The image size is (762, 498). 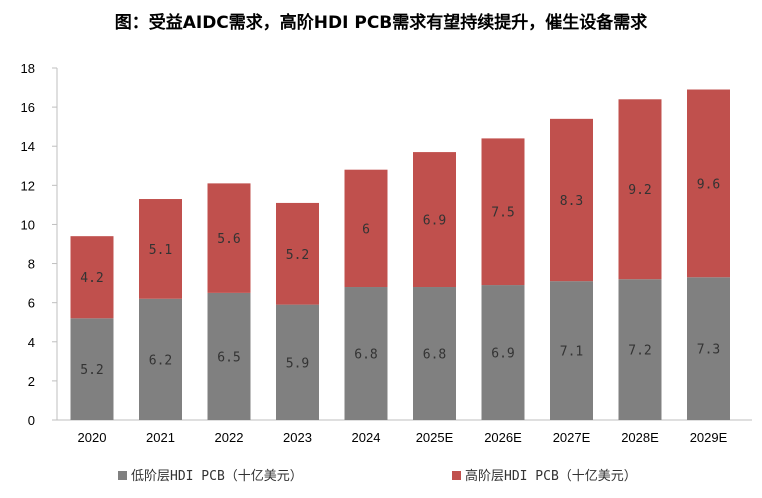 I want to click on legend-swatch-high-tier, so click(x=456, y=475).